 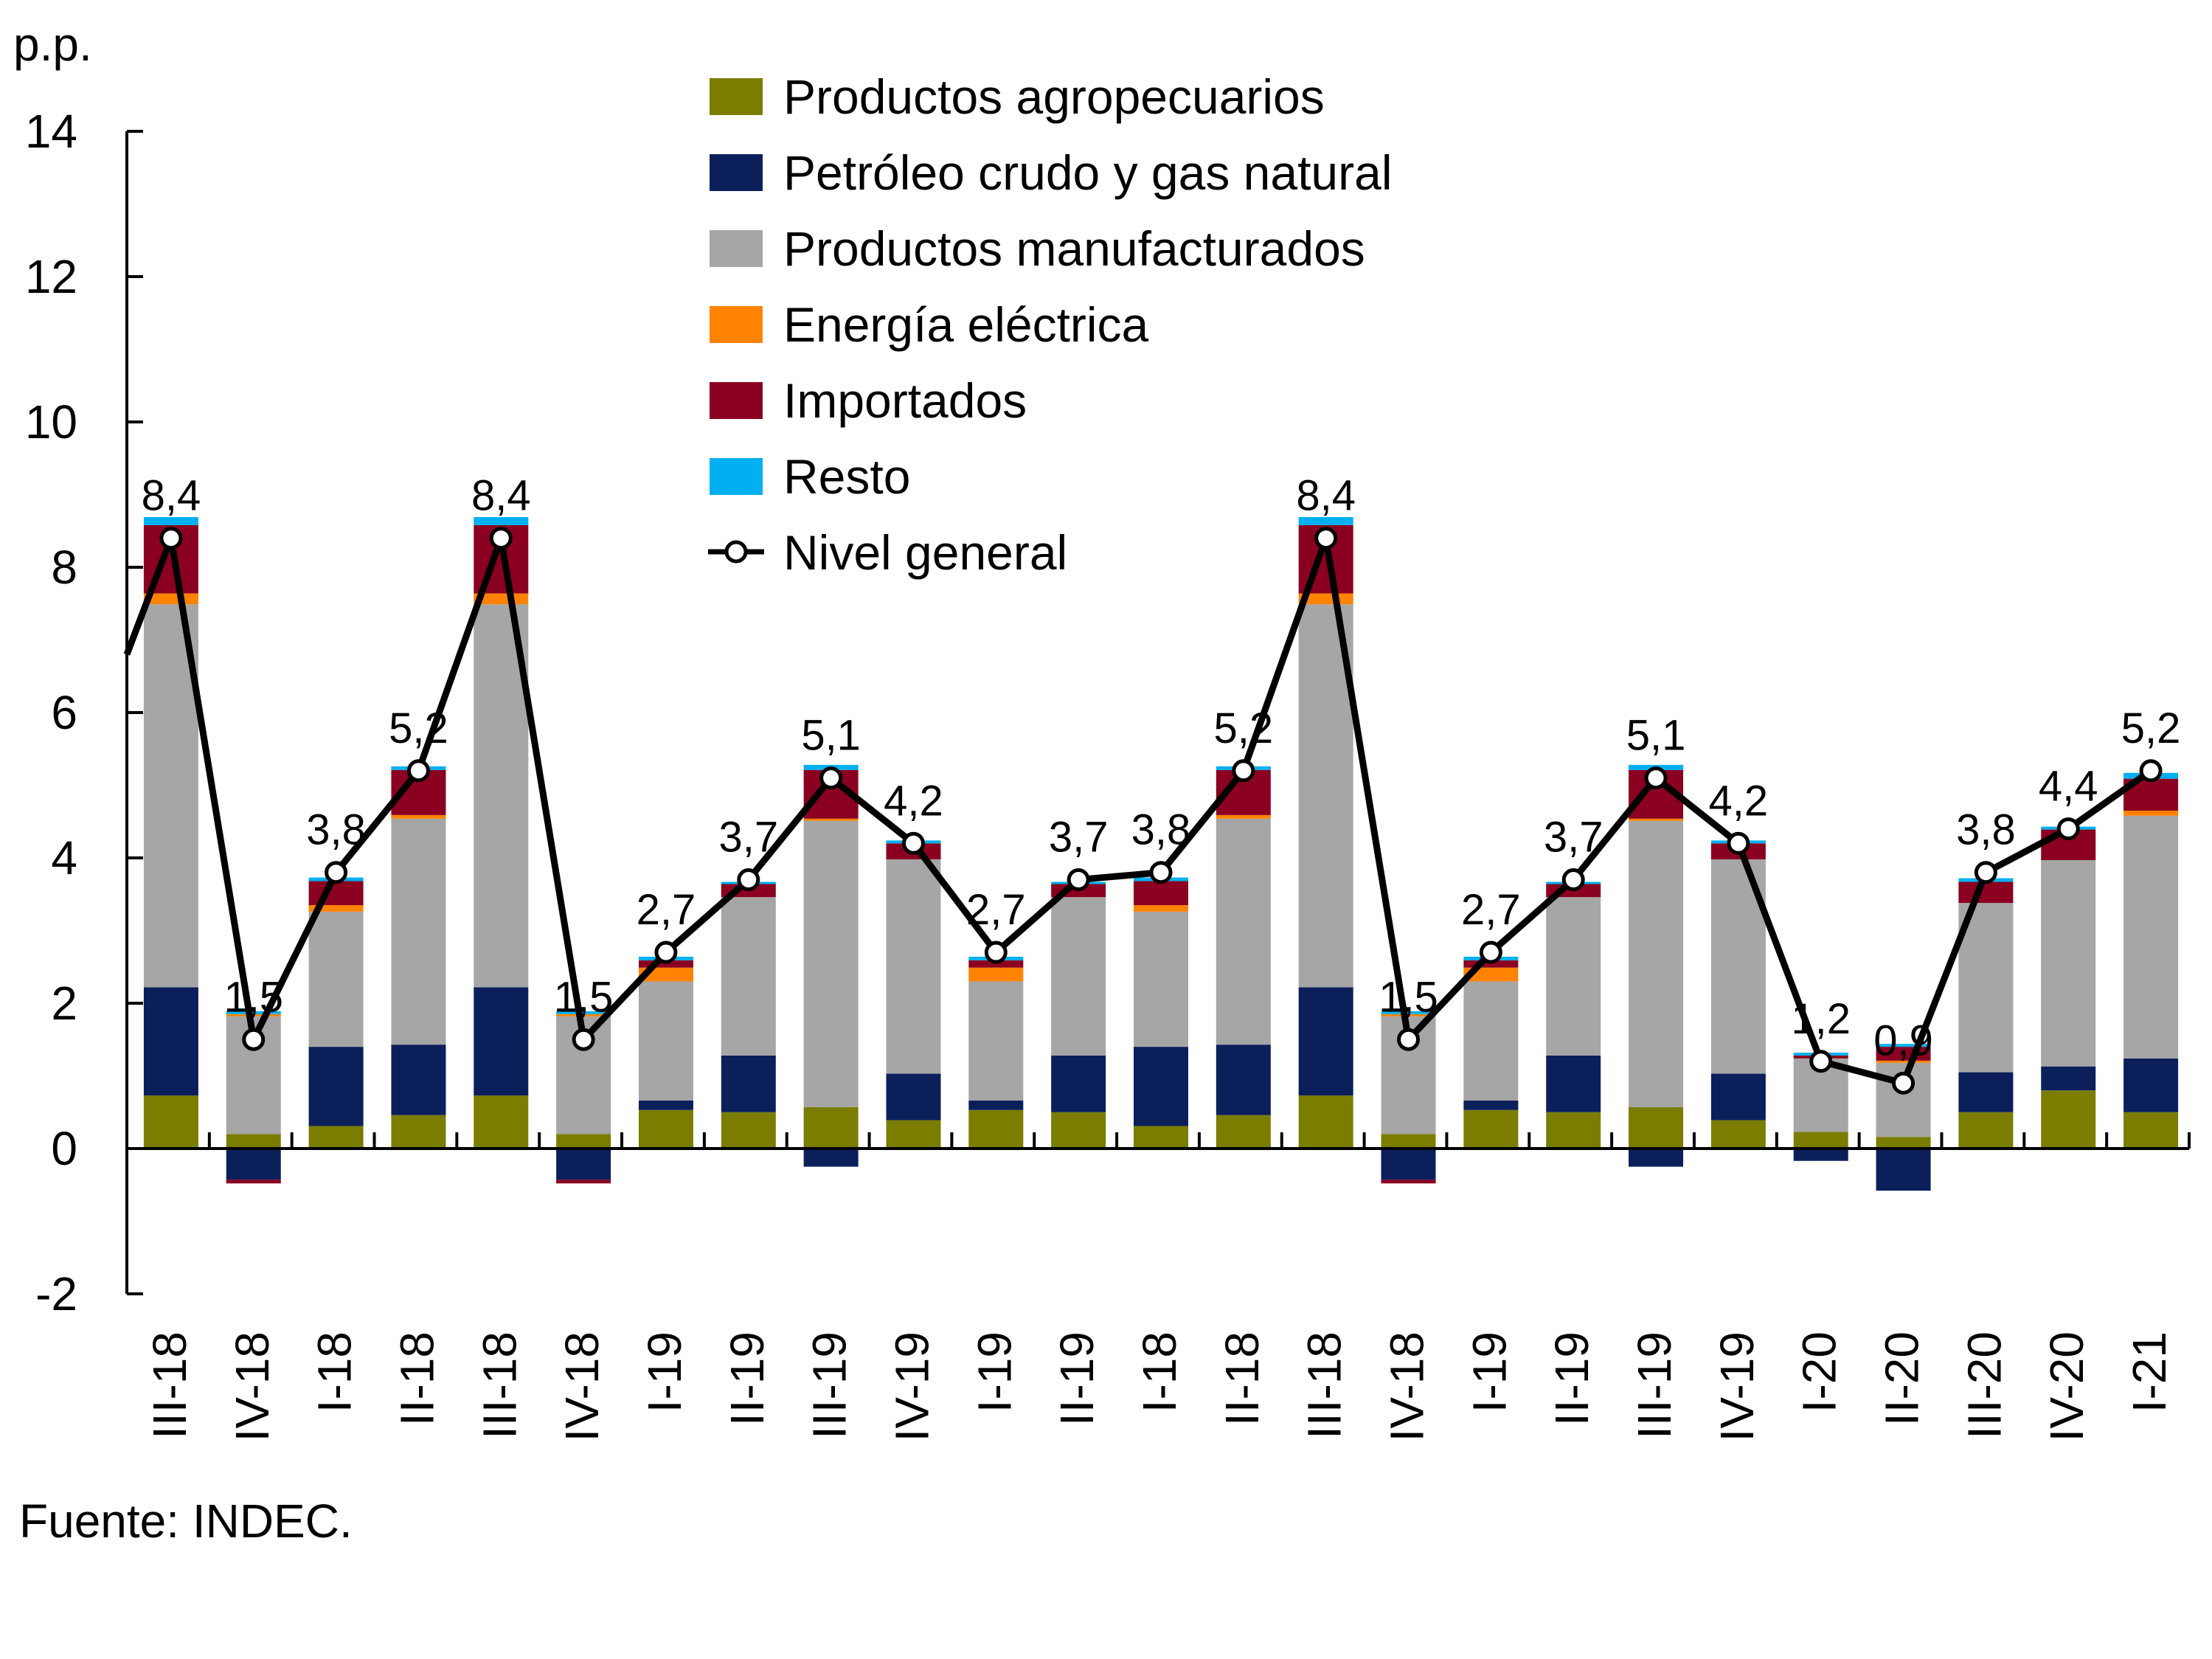 I want to click on legend-marker-icon, so click(x=736, y=552).